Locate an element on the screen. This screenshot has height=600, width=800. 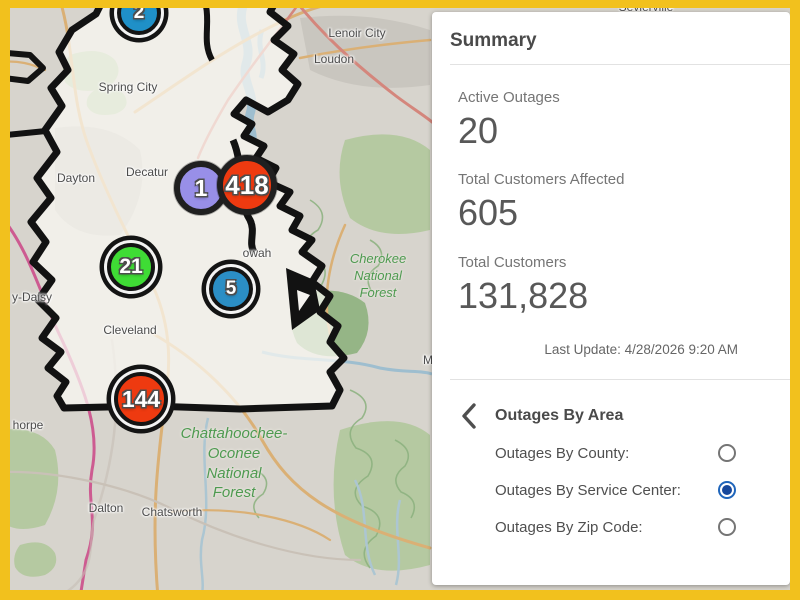
outage-view-option-2: Outages By Zip Code: is located at coordinates (615, 527).